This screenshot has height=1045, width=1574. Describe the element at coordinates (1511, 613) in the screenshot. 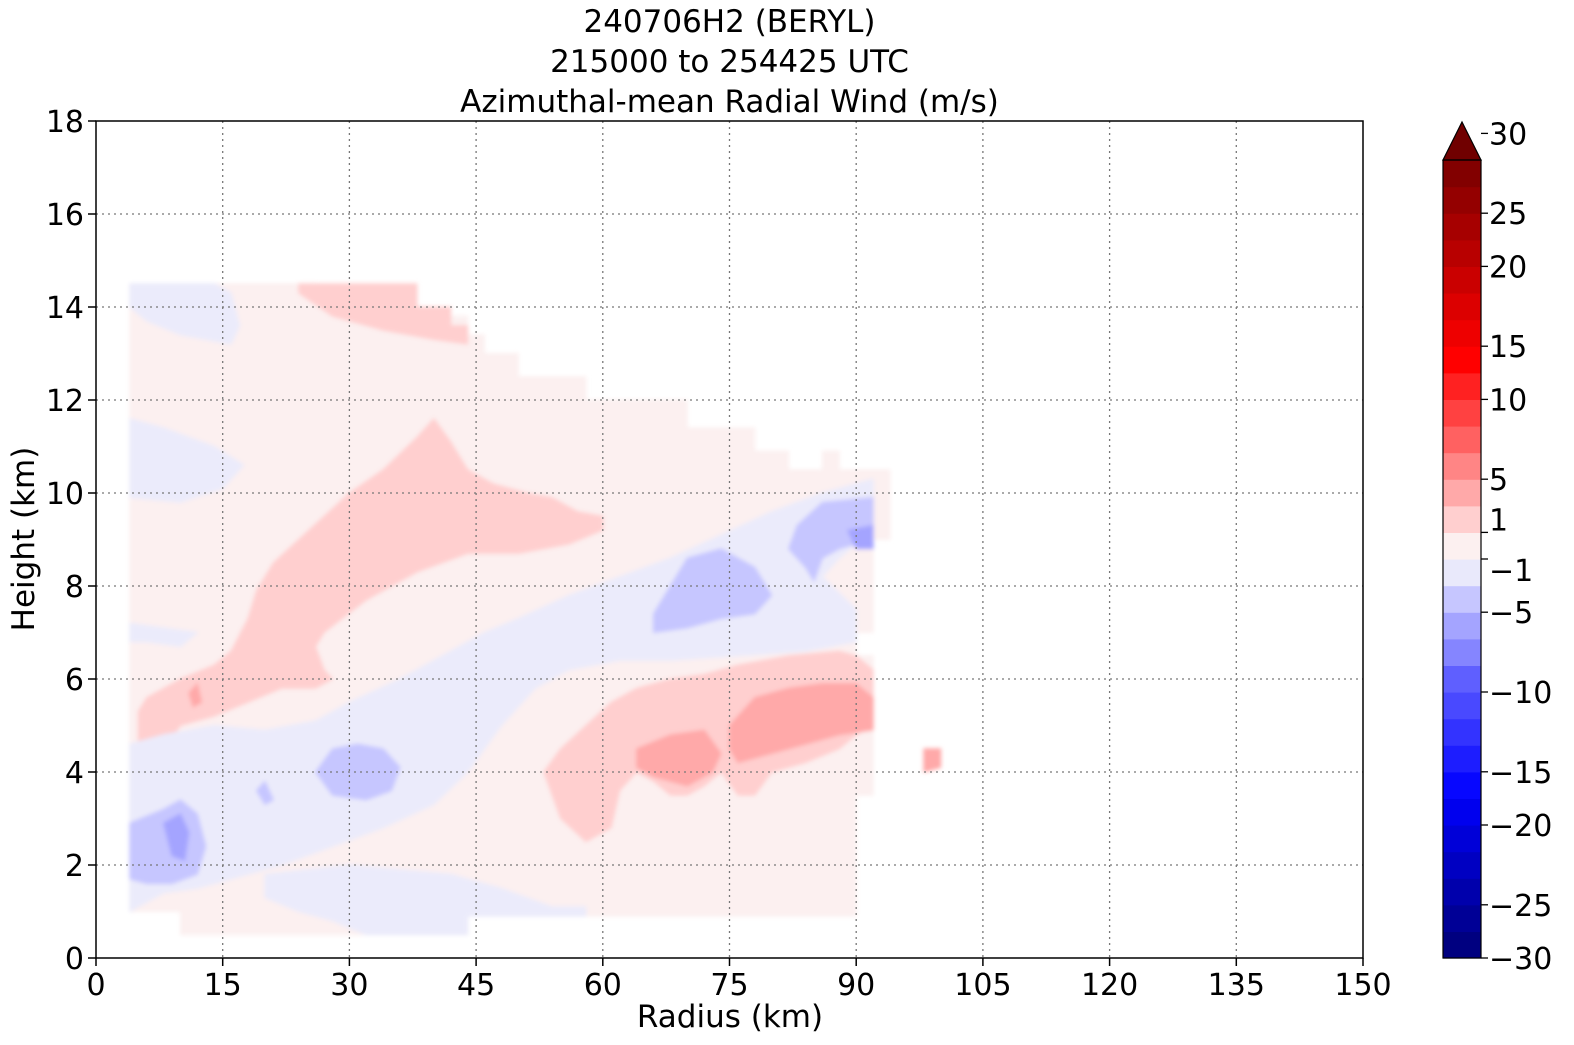

I see `colorbar-tick-label-8: −5` at that location.